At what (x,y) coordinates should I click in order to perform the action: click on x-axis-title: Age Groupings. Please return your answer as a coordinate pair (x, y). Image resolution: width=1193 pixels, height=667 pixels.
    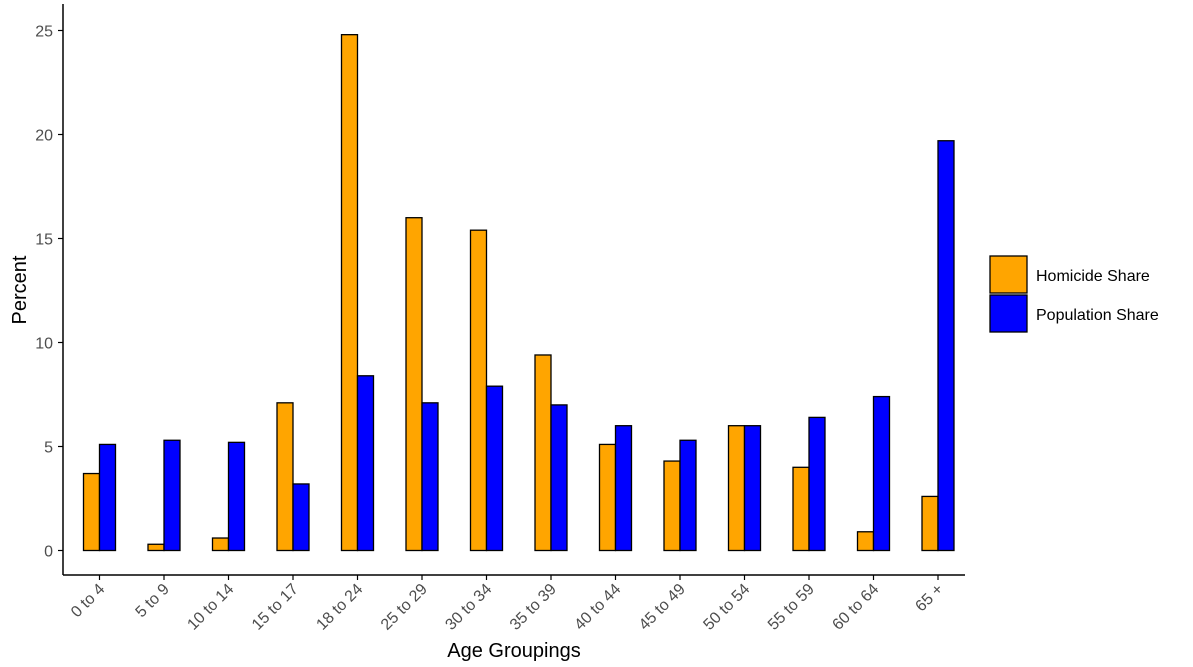
    Looking at the image, I should click on (513, 651).